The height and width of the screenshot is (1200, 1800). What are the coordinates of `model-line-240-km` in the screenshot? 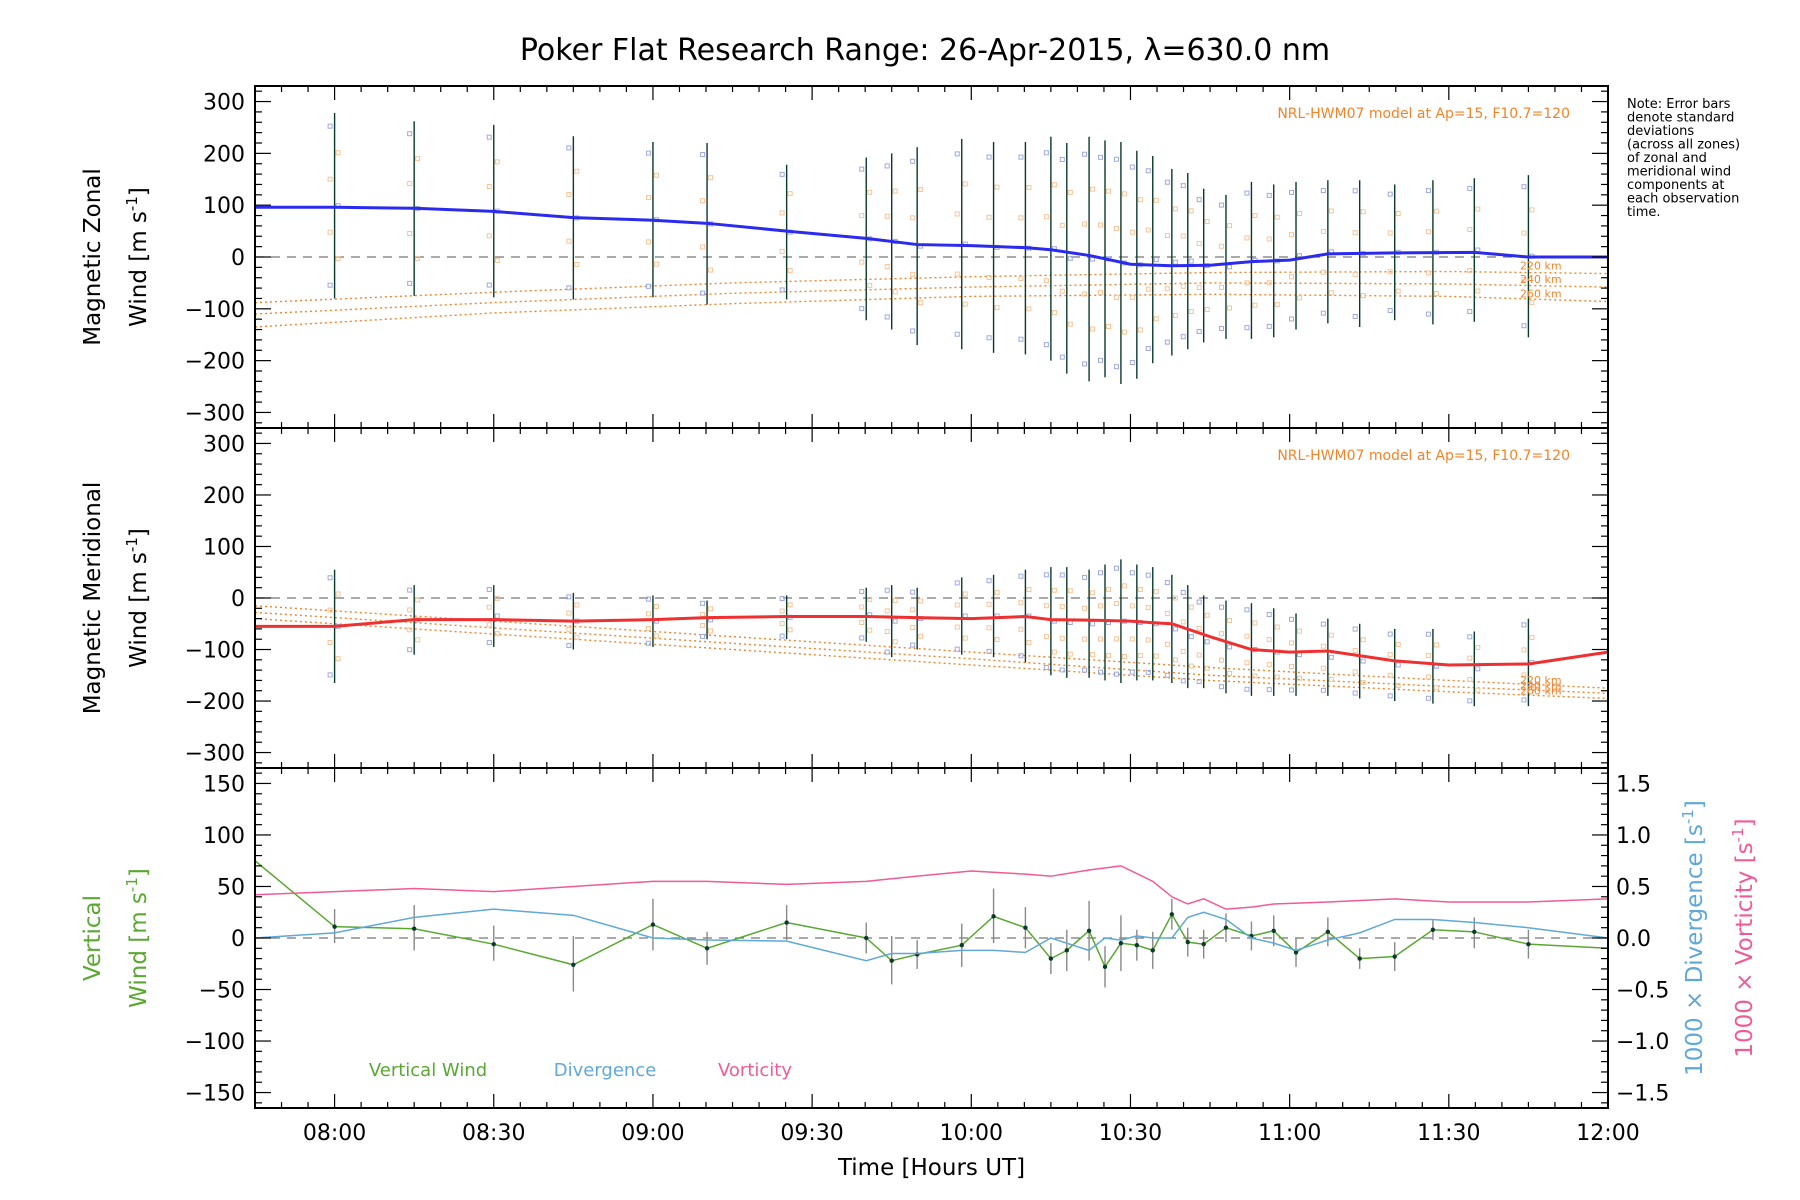 It's located at (931, 653).